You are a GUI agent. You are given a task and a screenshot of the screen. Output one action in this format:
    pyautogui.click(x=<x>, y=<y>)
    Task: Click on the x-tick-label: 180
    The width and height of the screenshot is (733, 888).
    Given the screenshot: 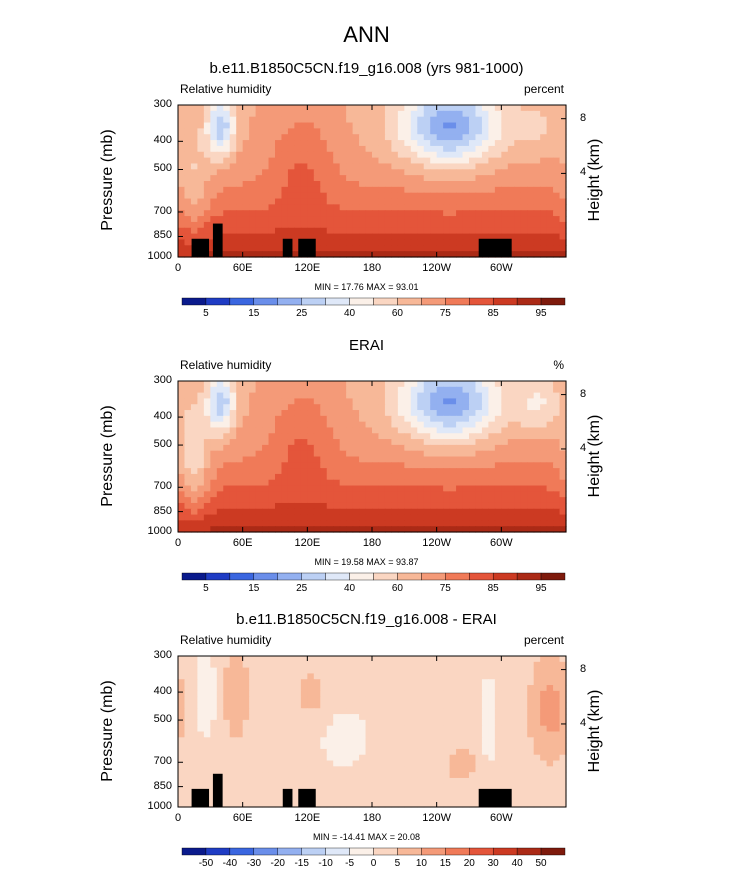 What is the action you would take?
    pyautogui.click(x=372, y=818)
    